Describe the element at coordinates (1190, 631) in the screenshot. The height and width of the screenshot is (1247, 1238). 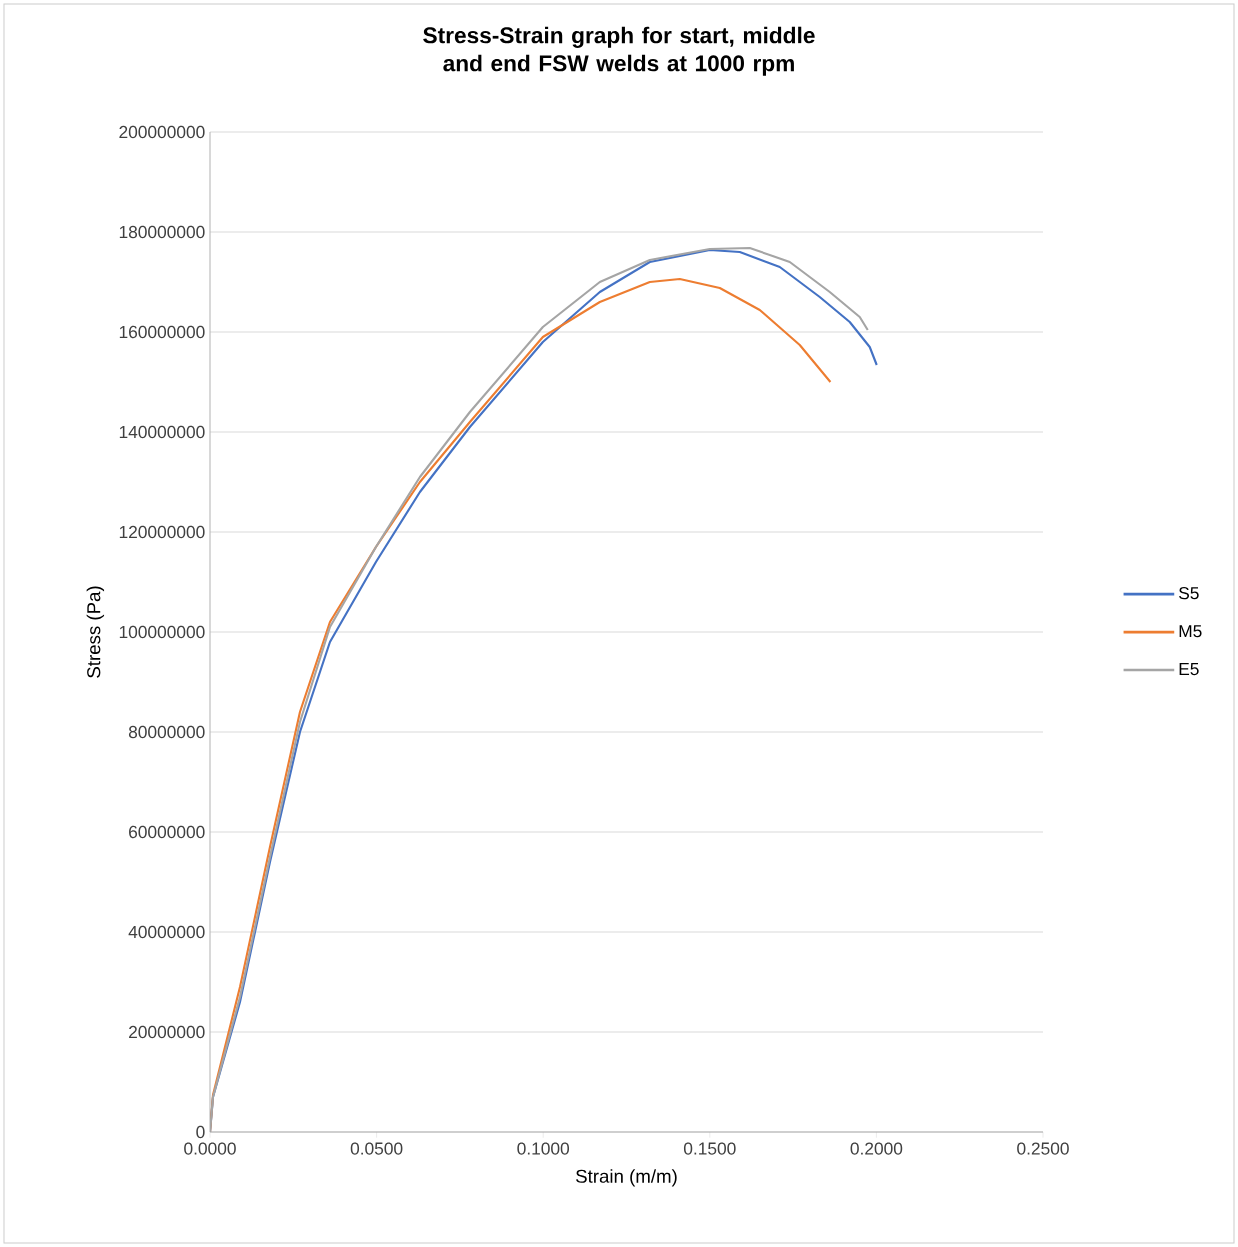
I see `legend-label: M5` at that location.